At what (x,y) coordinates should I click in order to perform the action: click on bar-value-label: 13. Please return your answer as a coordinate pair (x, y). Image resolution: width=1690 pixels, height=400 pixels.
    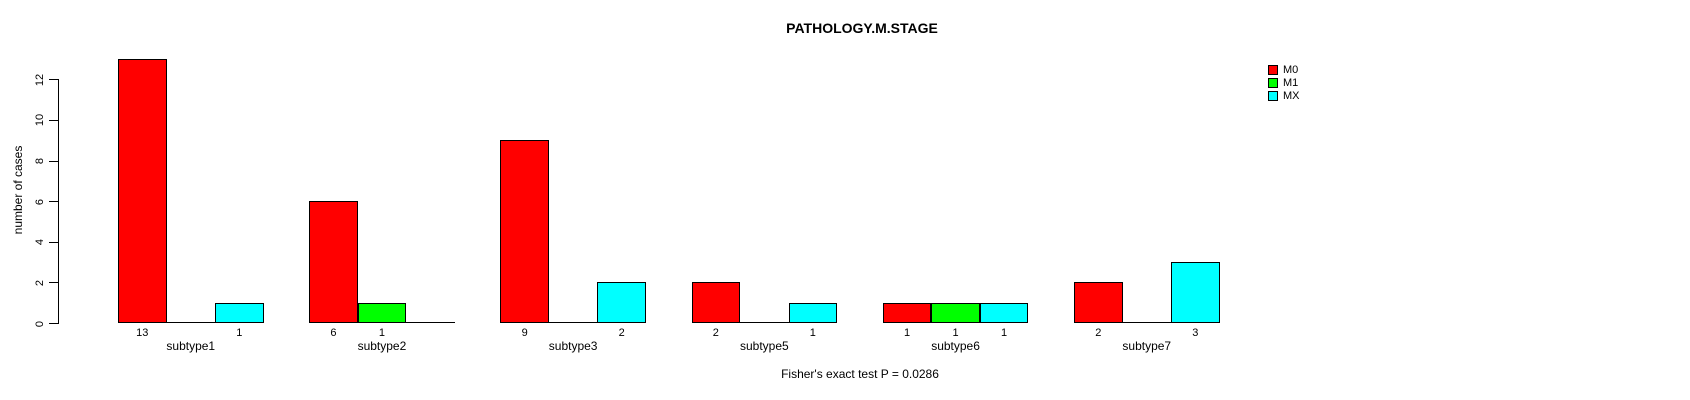
    Looking at the image, I should click on (142, 333).